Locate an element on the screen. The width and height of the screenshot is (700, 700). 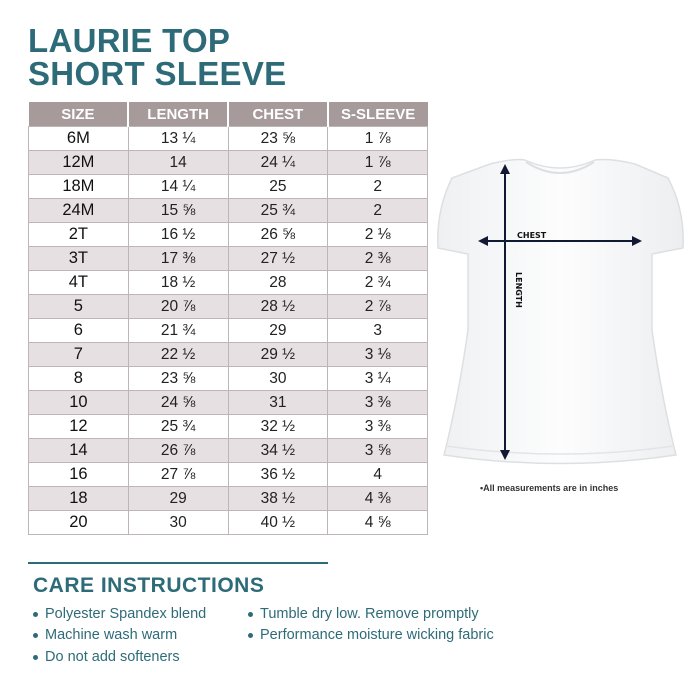
care-divider is located at coordinates (178, 563).